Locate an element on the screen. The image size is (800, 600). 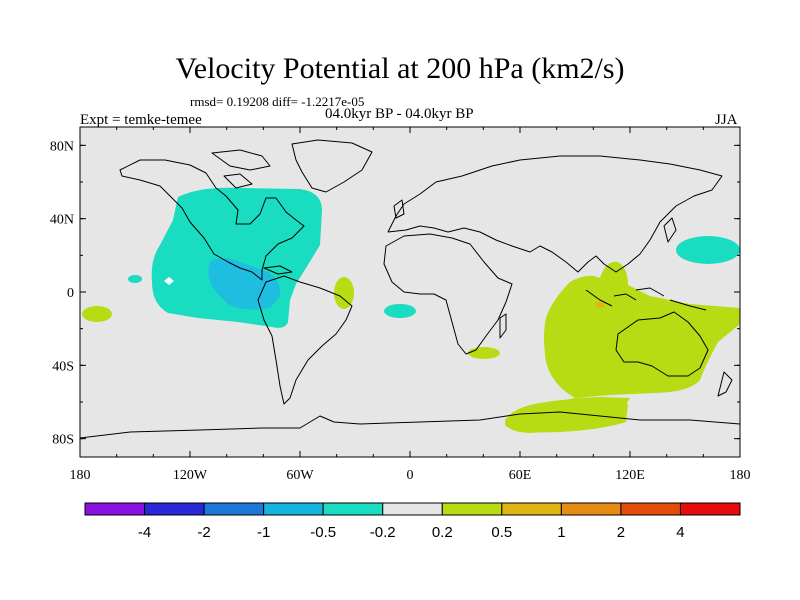
colorbar-label: -1 is located at coordinates (263, 532).